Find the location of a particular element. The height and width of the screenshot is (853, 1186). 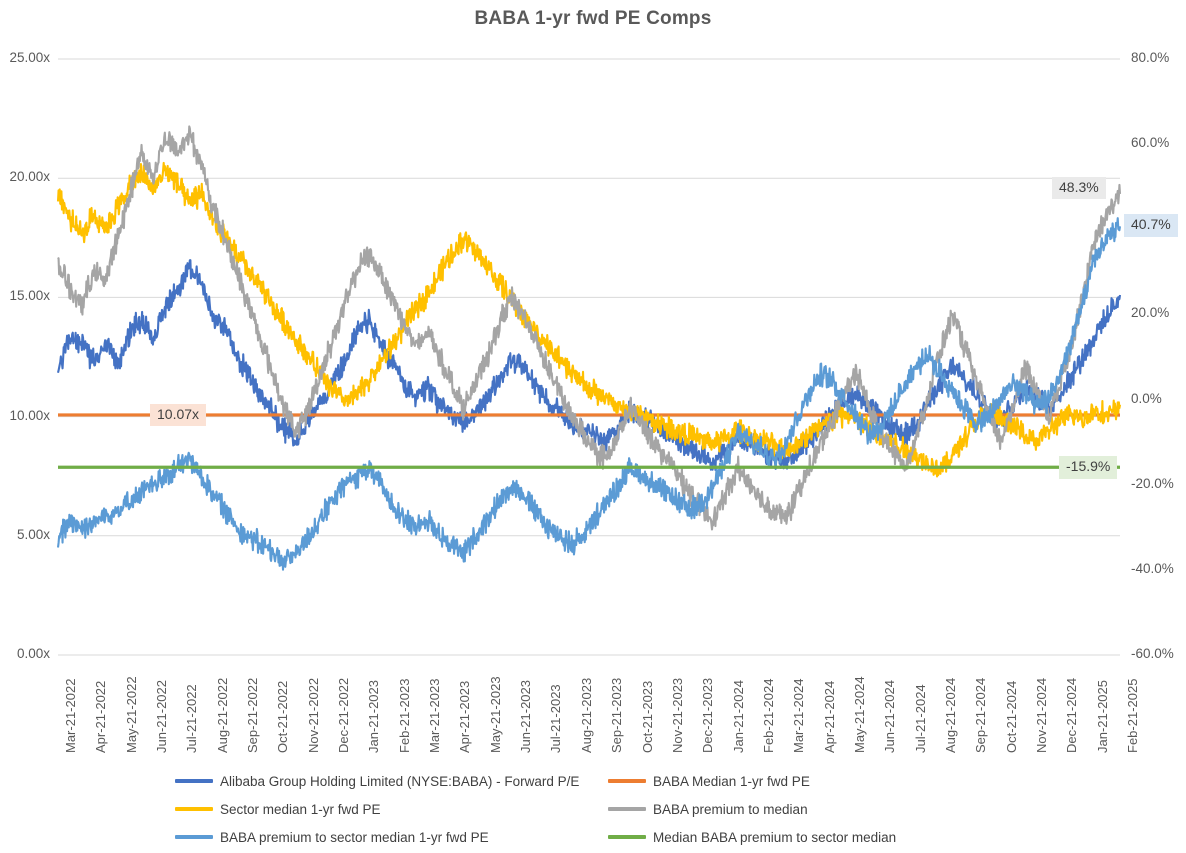

x-axis-tick: May-21-2023 is located at coordinates (495, 714).